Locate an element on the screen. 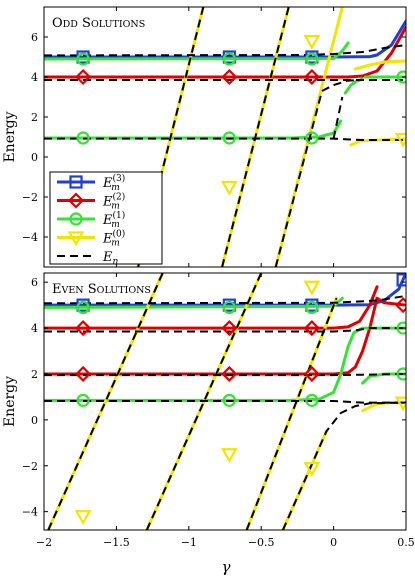 This screenshot has height=577, width=415. legend-label: E(1) m is located at coordinates (113, 220).